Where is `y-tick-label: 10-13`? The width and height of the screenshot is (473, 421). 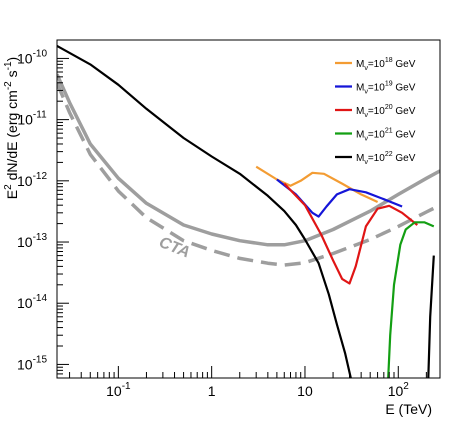
y-tick-label: 10-13 is located at coordinates (32, 241).